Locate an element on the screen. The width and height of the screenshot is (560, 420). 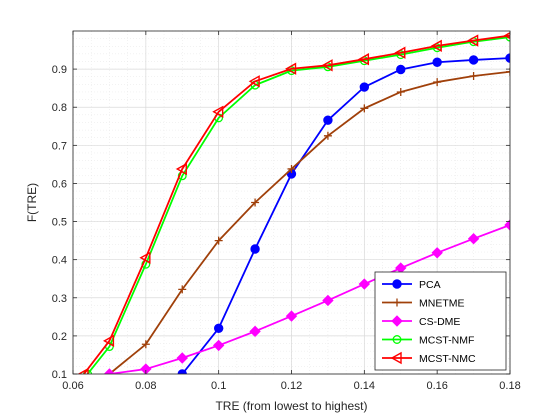
y-tick-label: 0.4 is located at coordinates (59, 261).